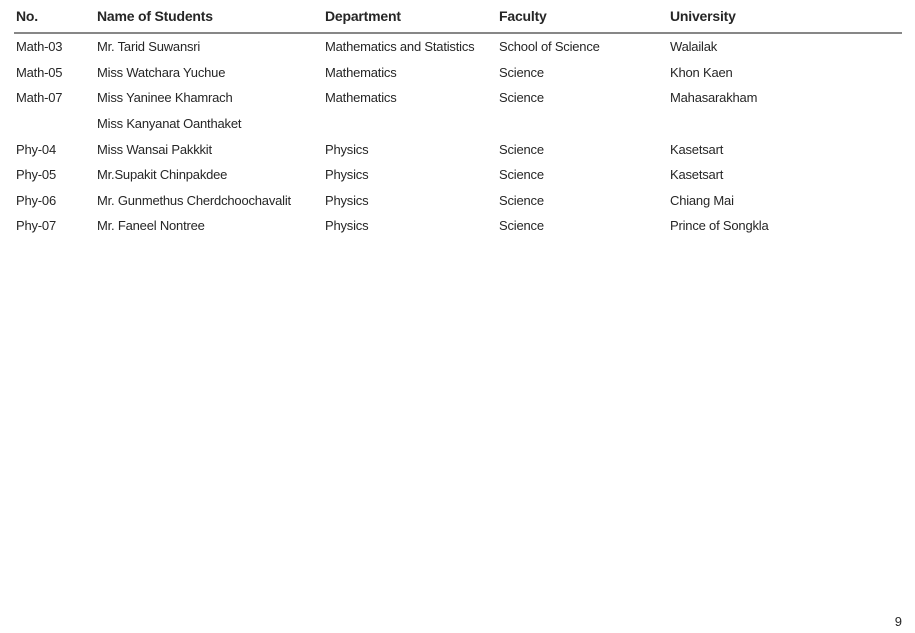 The width and height of the screenshot is (915, 633). I want to click on table-cell-university: Walailak, so click(694, 47).